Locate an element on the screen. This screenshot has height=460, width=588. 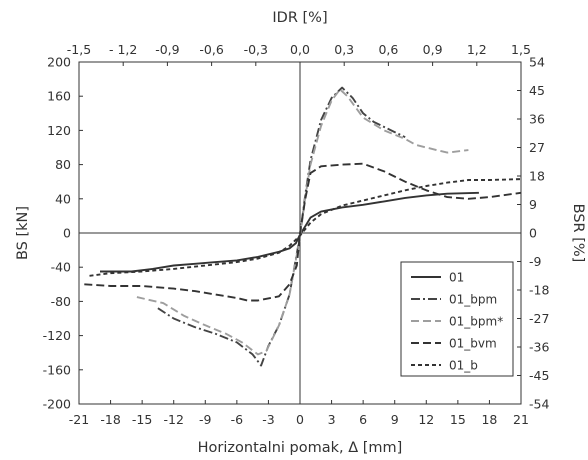
top-tick-label: -0,3 is located at coordinates (256, 49).